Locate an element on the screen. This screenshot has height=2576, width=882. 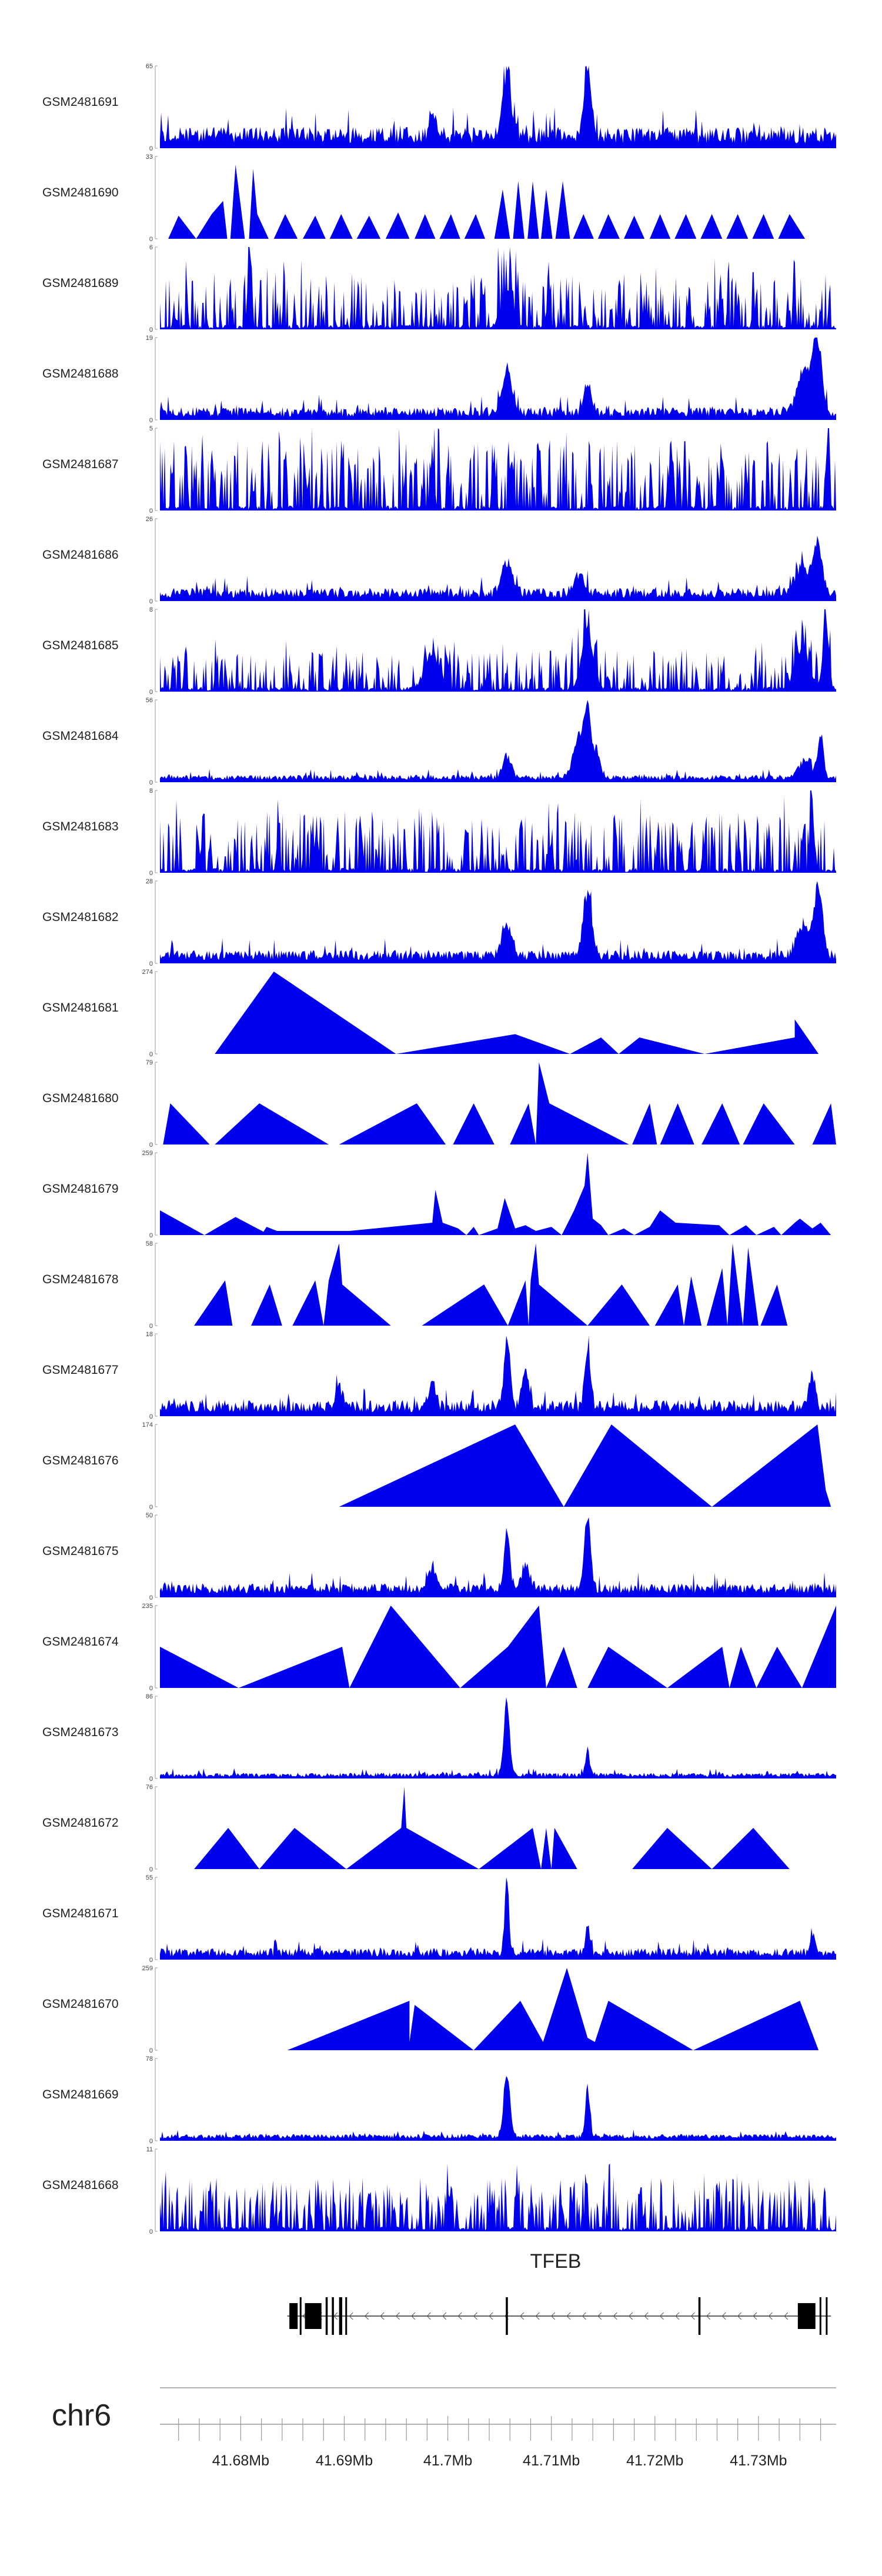
track-gsm2481687: GSM2481687 5 0 is located at coordinates (439, 470).